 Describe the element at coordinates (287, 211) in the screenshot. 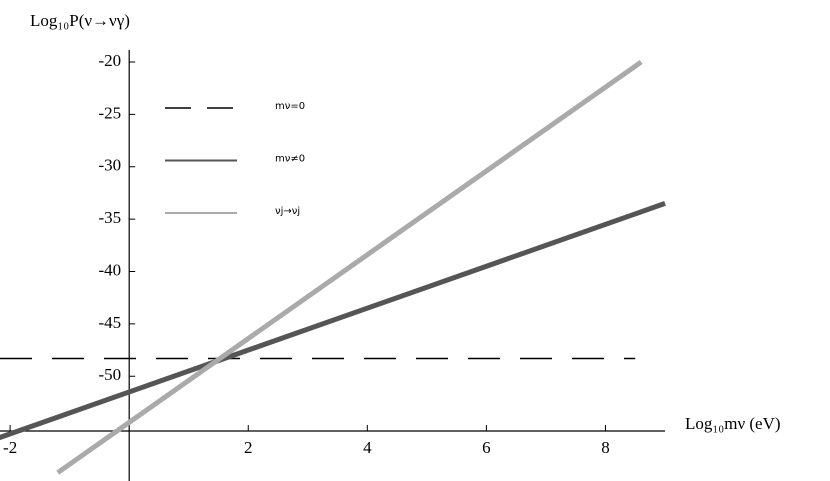

I see `legend-label: νj→νj` at that location.